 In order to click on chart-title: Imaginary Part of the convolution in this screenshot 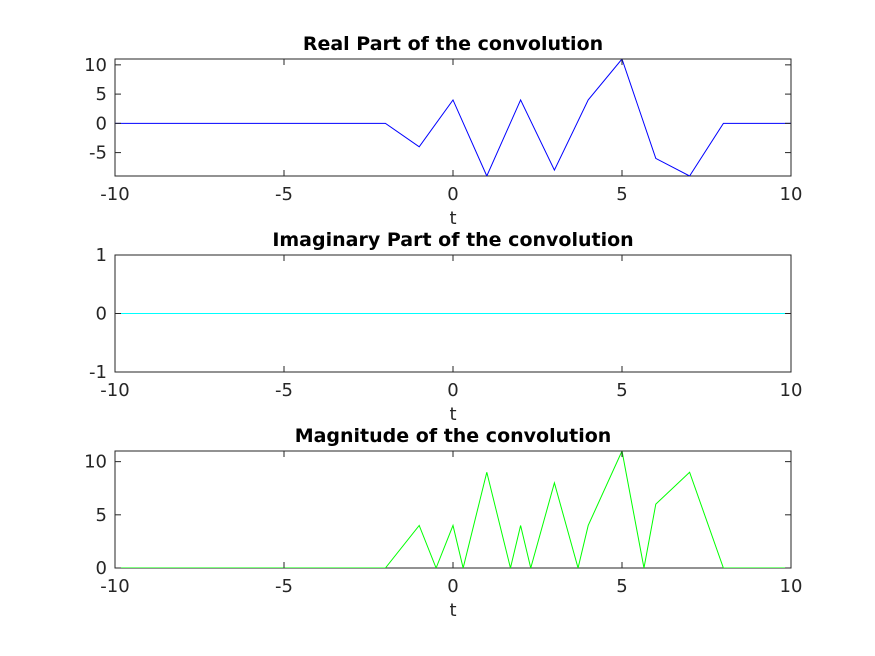, I will do `click(452, 240)`.